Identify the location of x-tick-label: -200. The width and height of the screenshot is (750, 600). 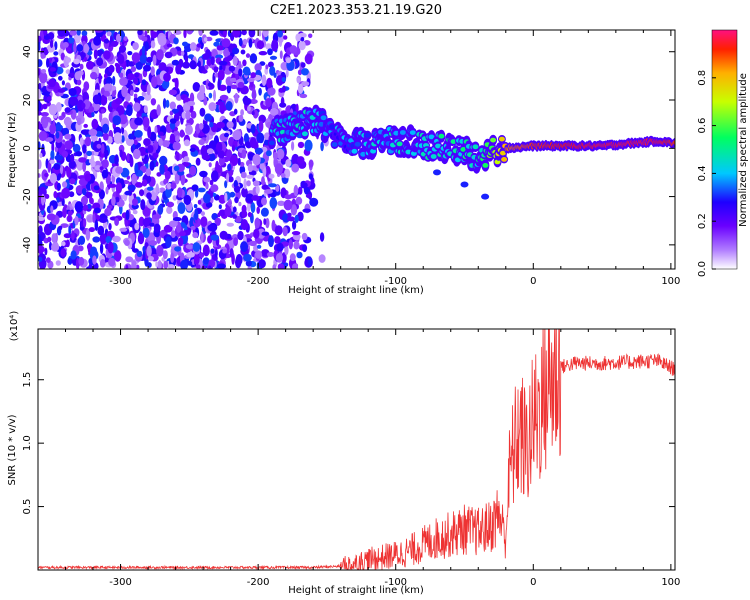
(258, 582).